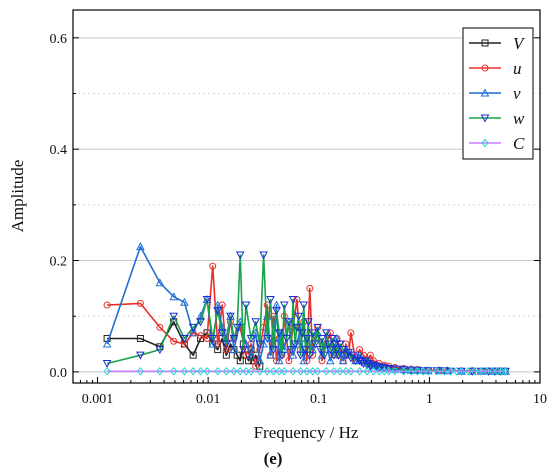 Image resolution: width=550 pixels, height=473 pixels. What do you see at coordinates (59, 39) in the screenshot?
I see `y-tick-label: 0.6` at bounding box center [59, 39].